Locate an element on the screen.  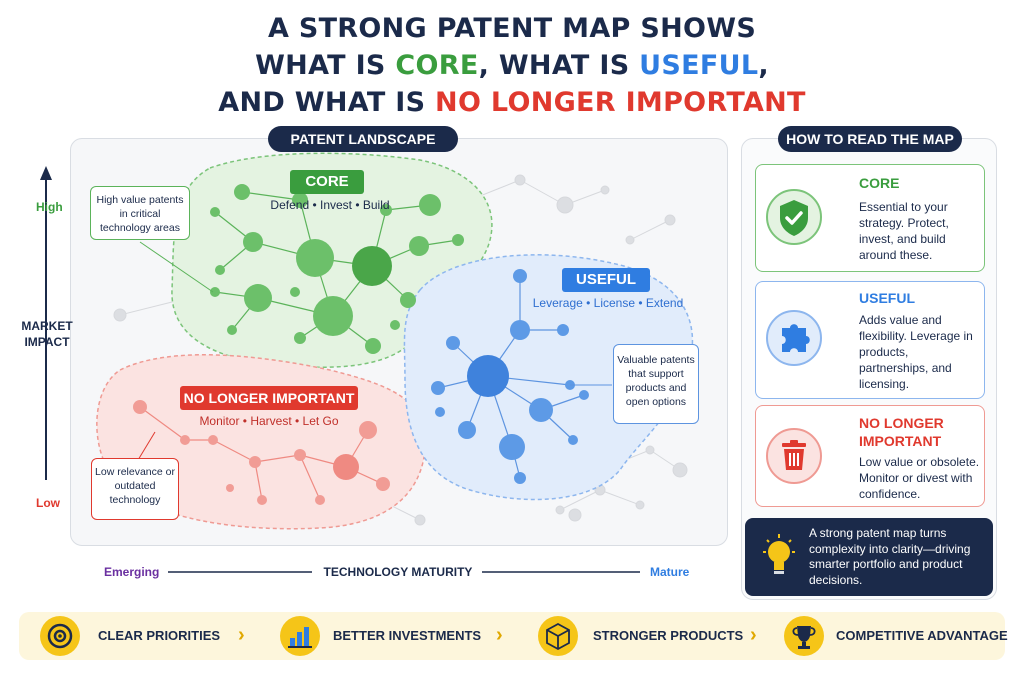
title-nli-word: NO LONGER IMPORTANT is located at coordinates (620, 102).